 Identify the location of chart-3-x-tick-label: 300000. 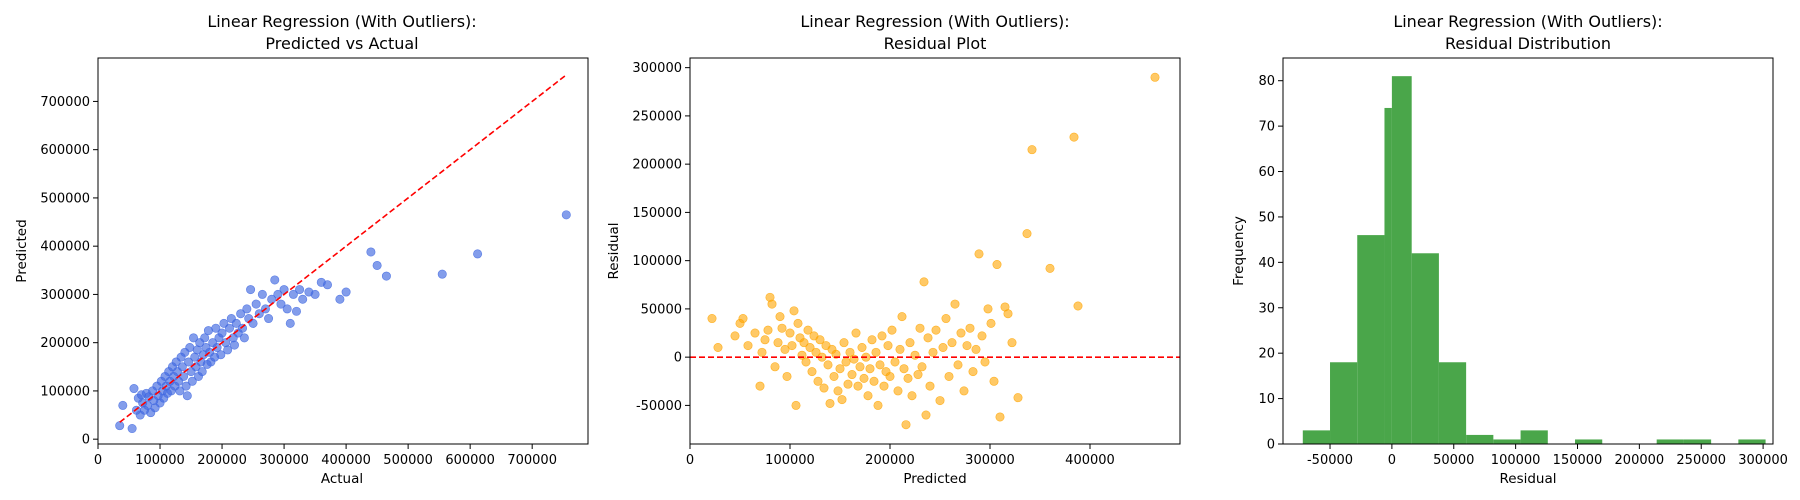
(1763, 460).